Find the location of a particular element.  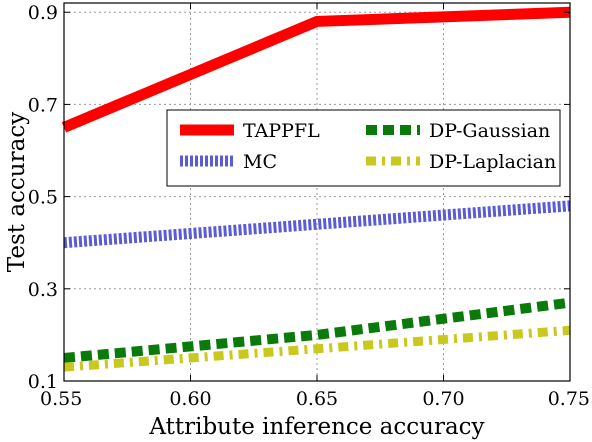

legend-label: MC is located at coordinates (260, 162).